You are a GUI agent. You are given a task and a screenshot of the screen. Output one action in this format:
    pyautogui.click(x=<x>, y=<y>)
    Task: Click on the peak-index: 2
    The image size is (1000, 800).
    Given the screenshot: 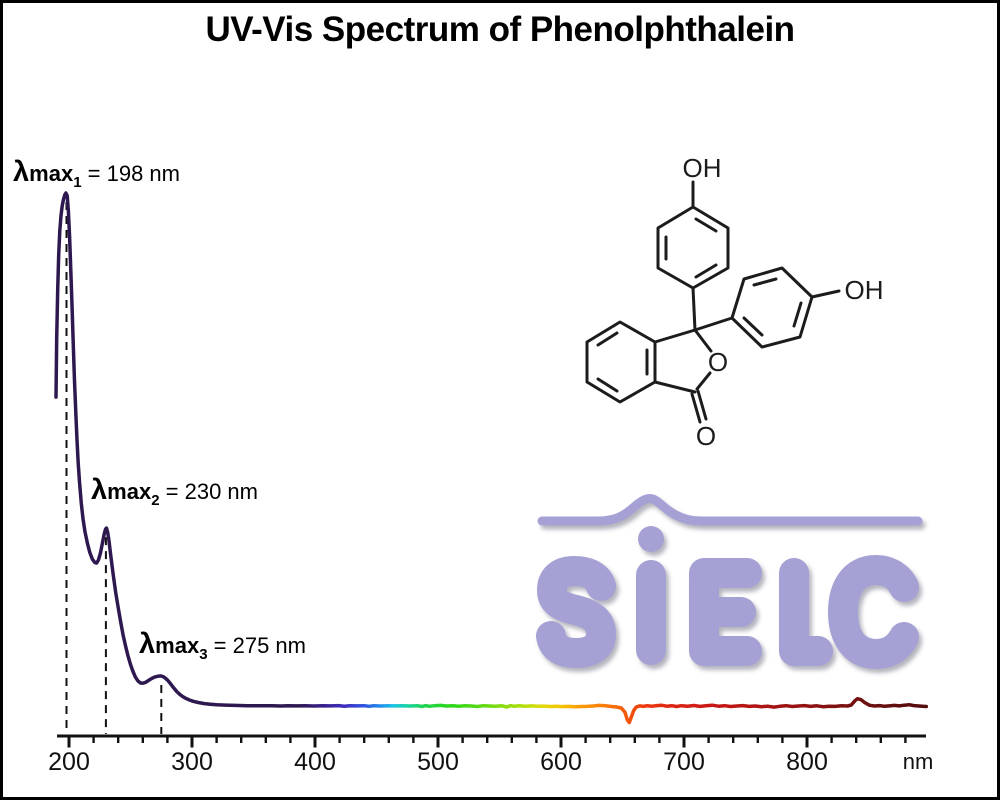 What is the action you would take?
    pyautogui.click(x=155, y=500)
    